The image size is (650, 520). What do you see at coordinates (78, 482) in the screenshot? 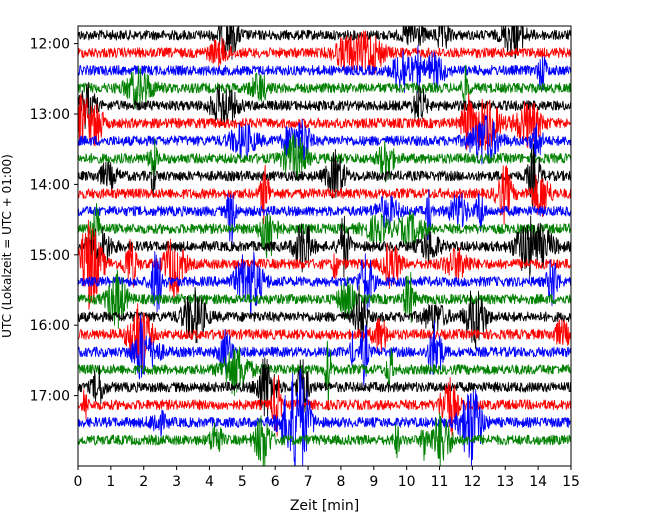
I see `x-tick-label: 0` at bounding box center [78, 482].